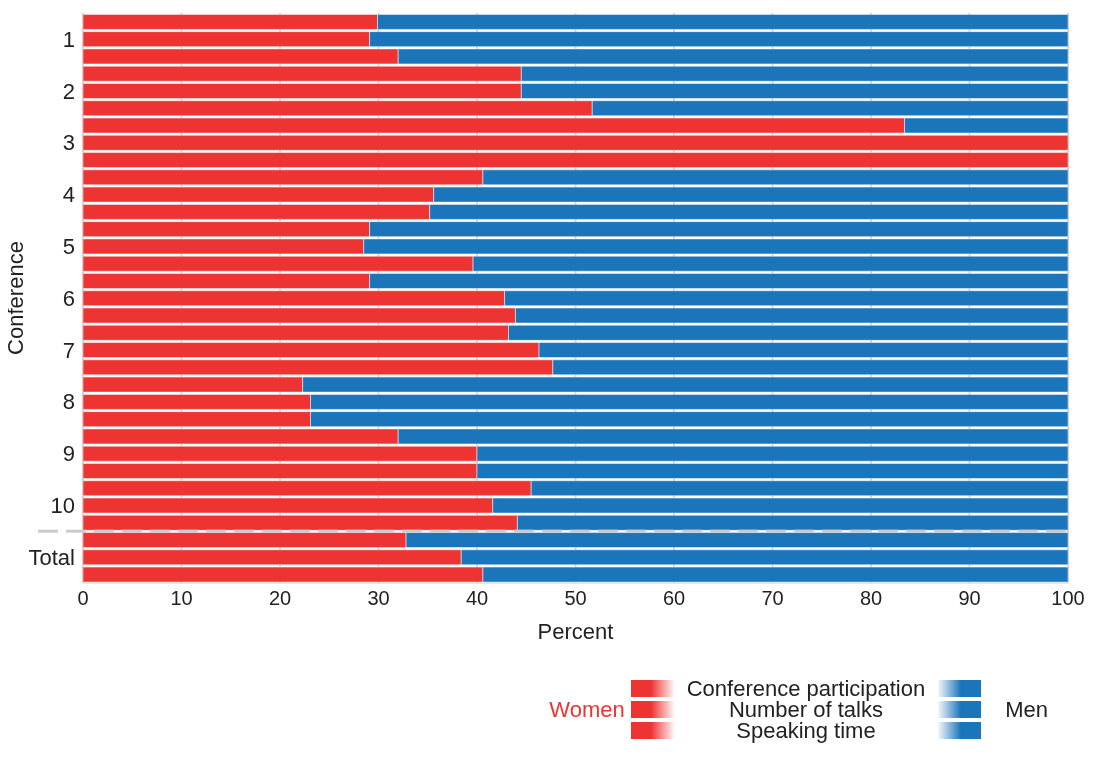 The image size is (1100, 763). Describe the element at coordinates (83, 598) in the screenshot. I see `x-tick-label: 0` at that location.